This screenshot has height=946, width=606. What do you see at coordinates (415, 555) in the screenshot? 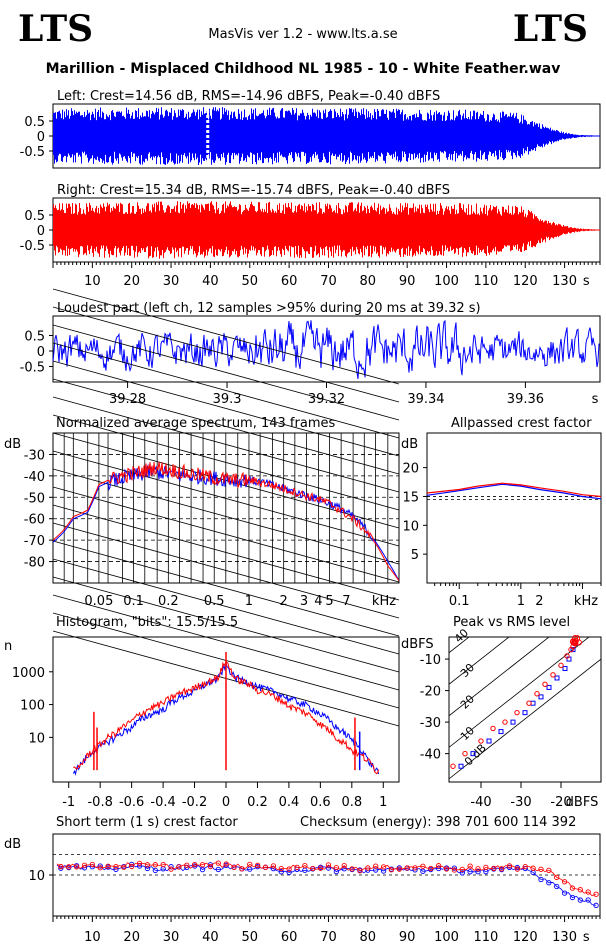
I see `allpassed-ytick-label: 5` at bounding box center [415, 555].